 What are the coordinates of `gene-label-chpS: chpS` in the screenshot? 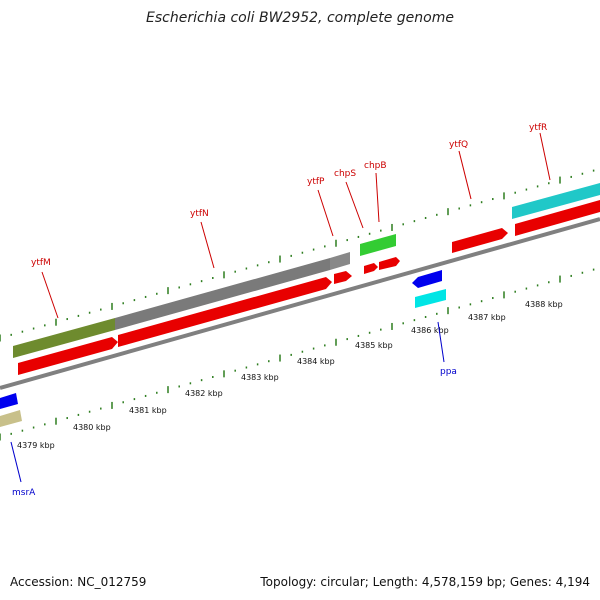 It's located at (345, 174).